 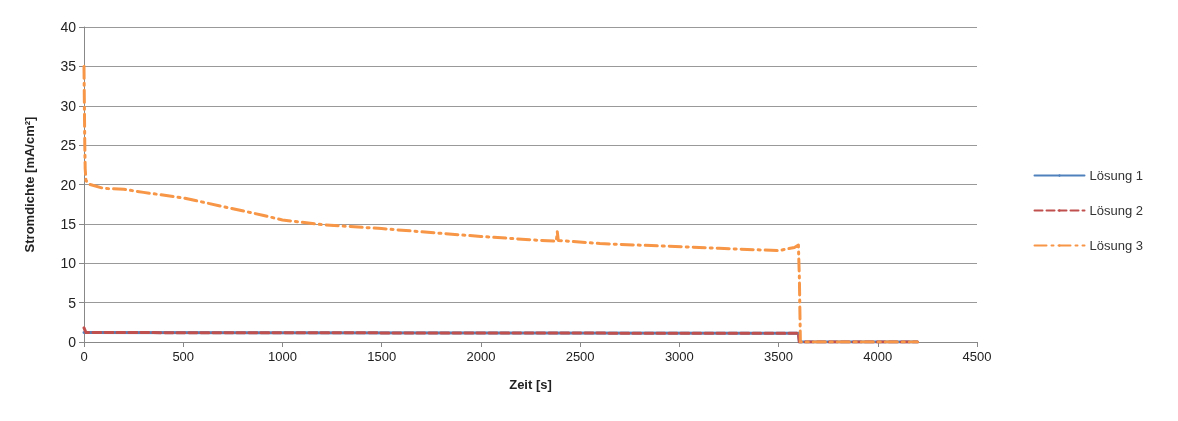 What do you see at coordinates (1116, 175) in the screenshot?
I see `legend-label: Lösung 1` at bounding box center [1116, 175].